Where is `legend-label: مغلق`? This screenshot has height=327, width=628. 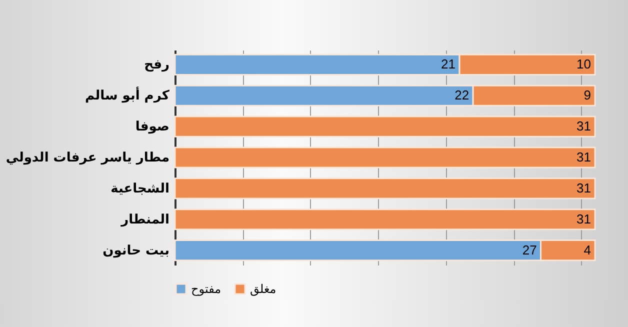 legend-label: مغلق is located at coordinates (263, 289).